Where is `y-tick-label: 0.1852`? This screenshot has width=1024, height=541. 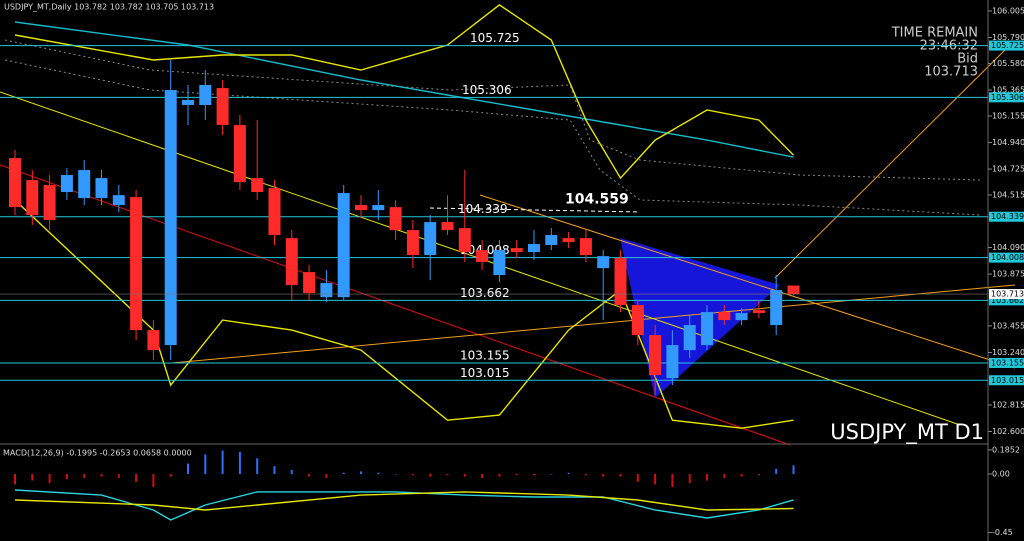 y-tick-label: 0.1852 is located at coordinates (1006, 449).